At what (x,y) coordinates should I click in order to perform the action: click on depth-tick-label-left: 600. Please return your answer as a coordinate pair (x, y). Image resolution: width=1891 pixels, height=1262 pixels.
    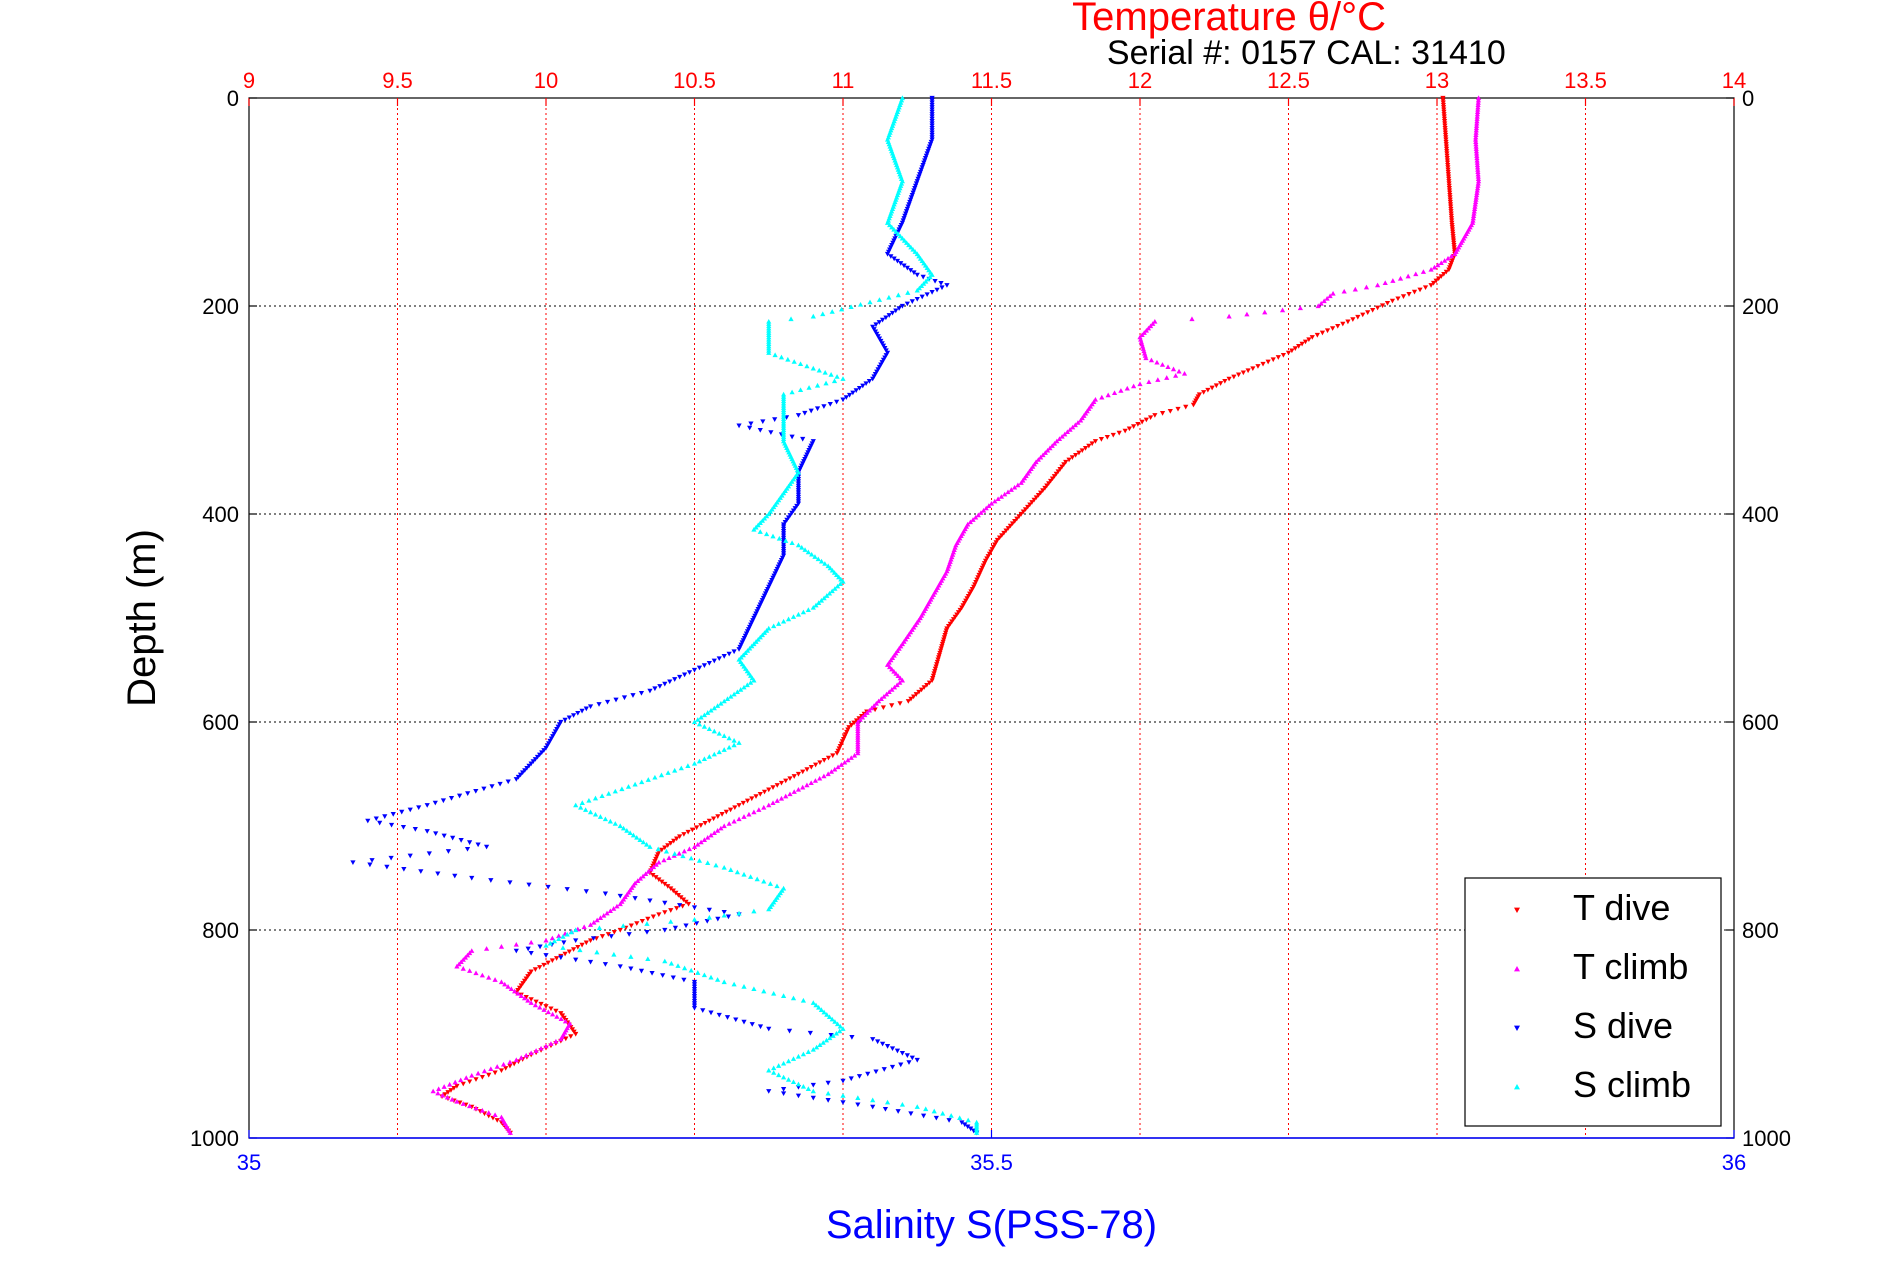
    Looking at the image, I should click on (220, 722).